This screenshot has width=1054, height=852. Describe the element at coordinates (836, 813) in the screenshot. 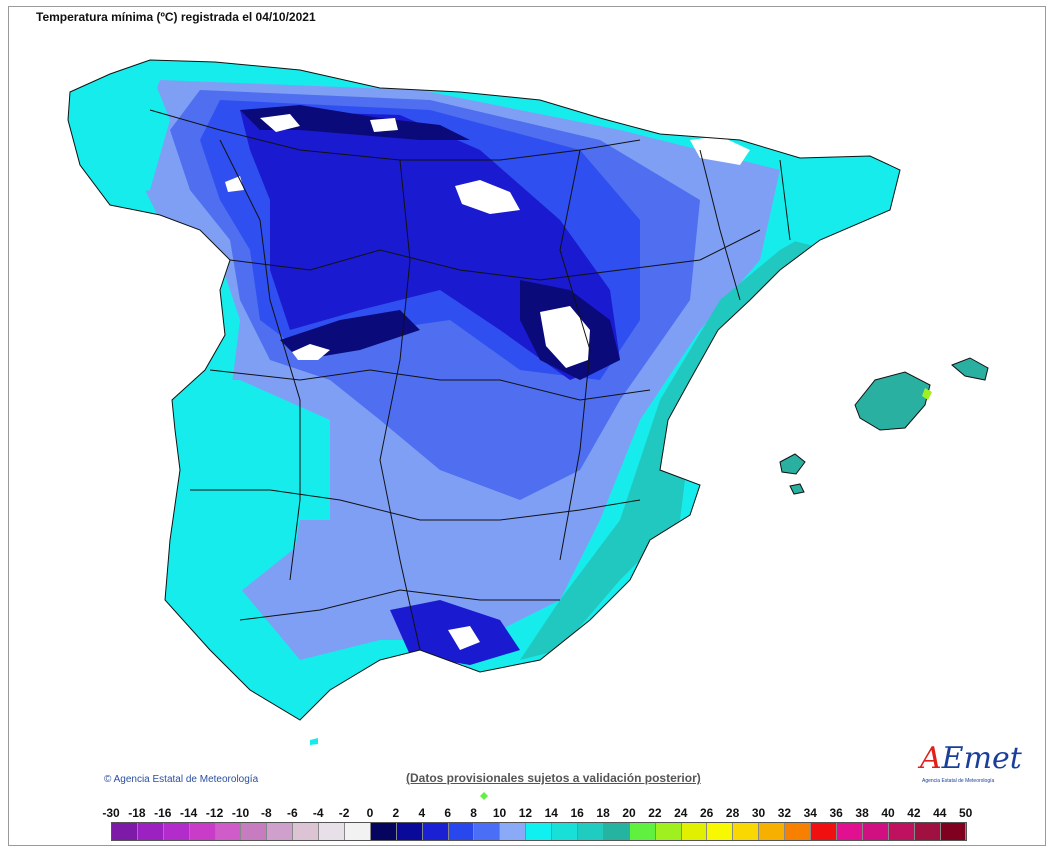

I see `legend-label: 36` at that location.